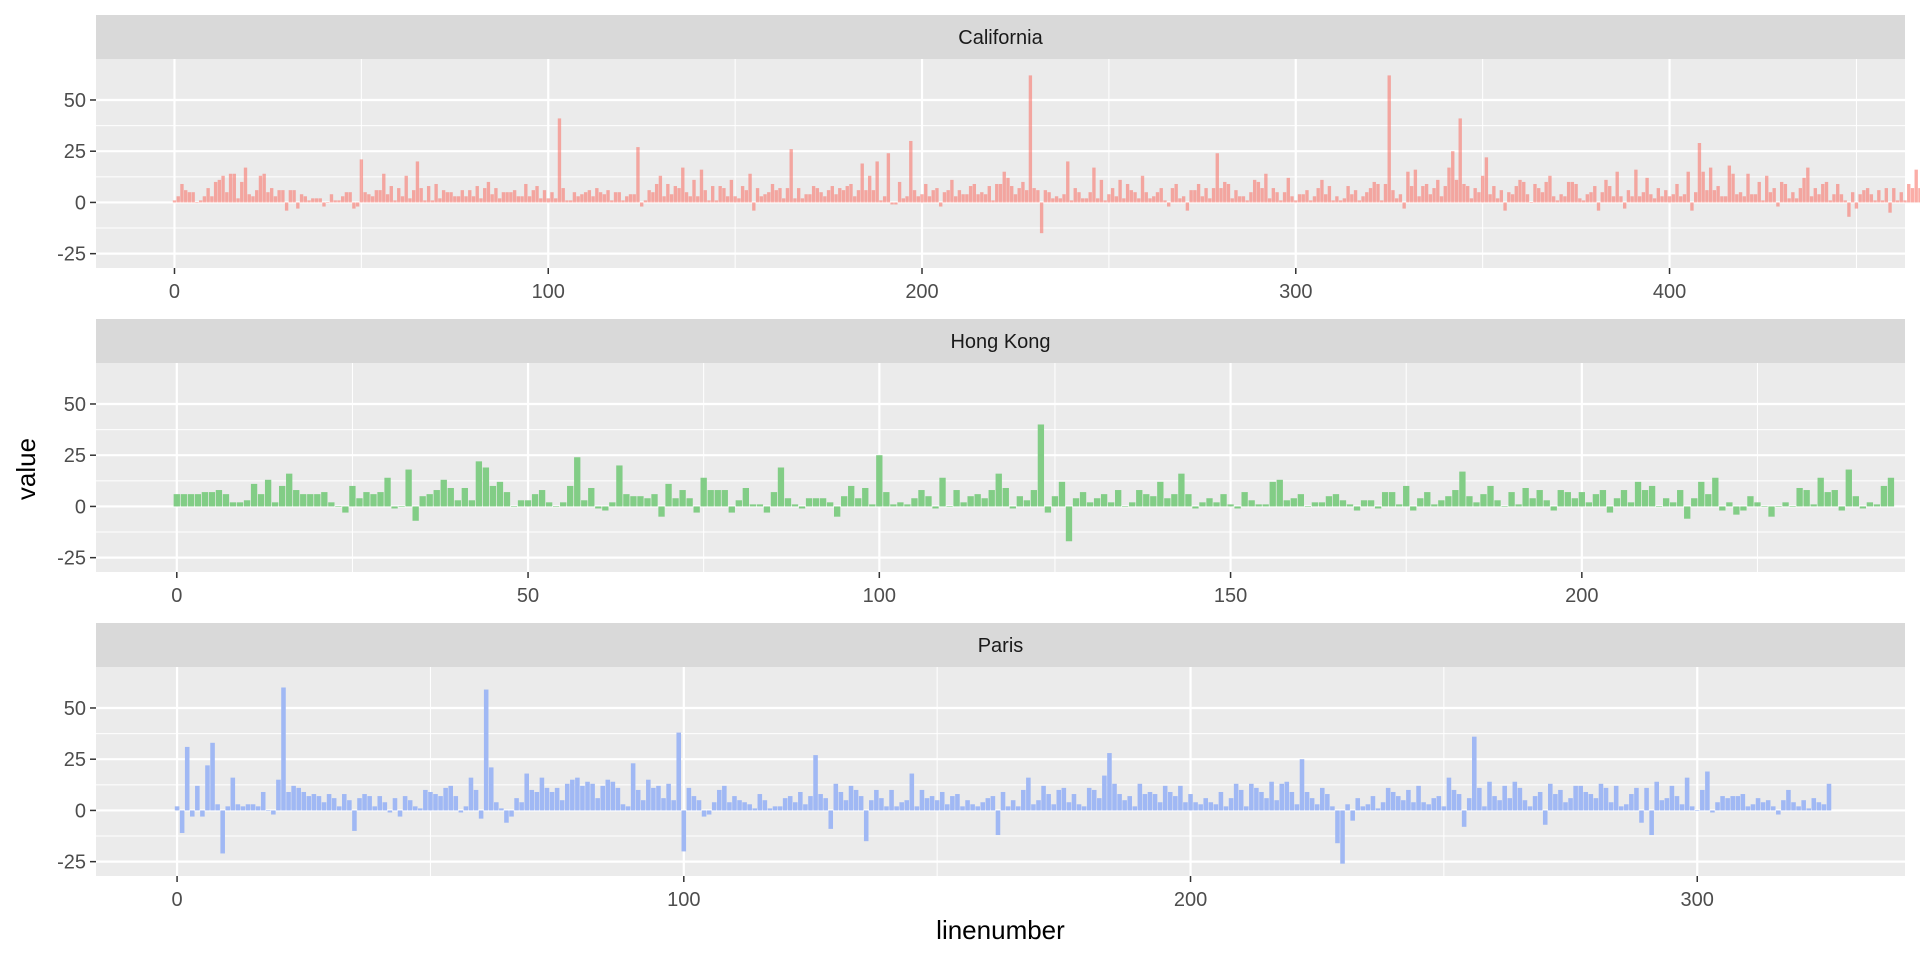  What do you see at coordinates (1000, 37) in the screenshot?
I see `facet-strip` at bounding box center [1000, 37].